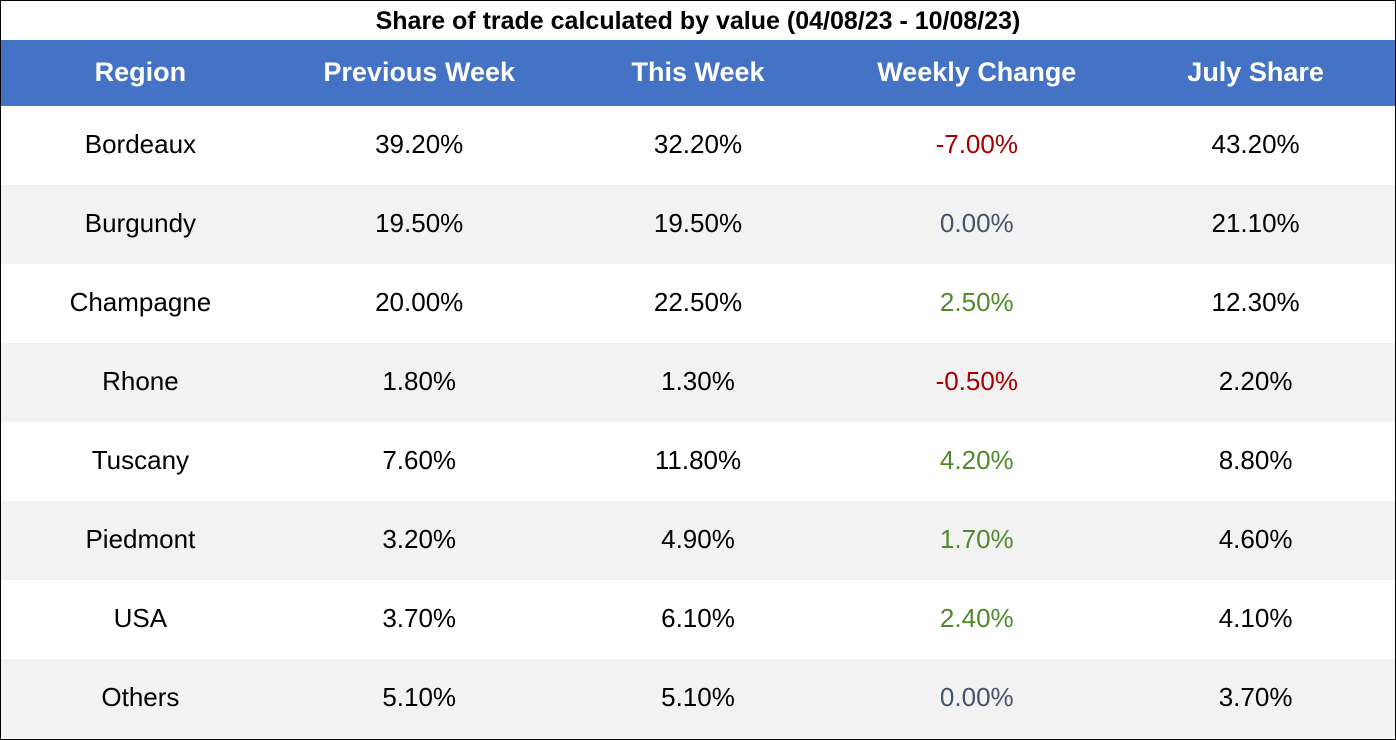 This screenshot has height=740, width=1396. Describe the element at coordinates (1255, 460) in the screenshot. I see `cell-july-share: 8.80%` at that location.